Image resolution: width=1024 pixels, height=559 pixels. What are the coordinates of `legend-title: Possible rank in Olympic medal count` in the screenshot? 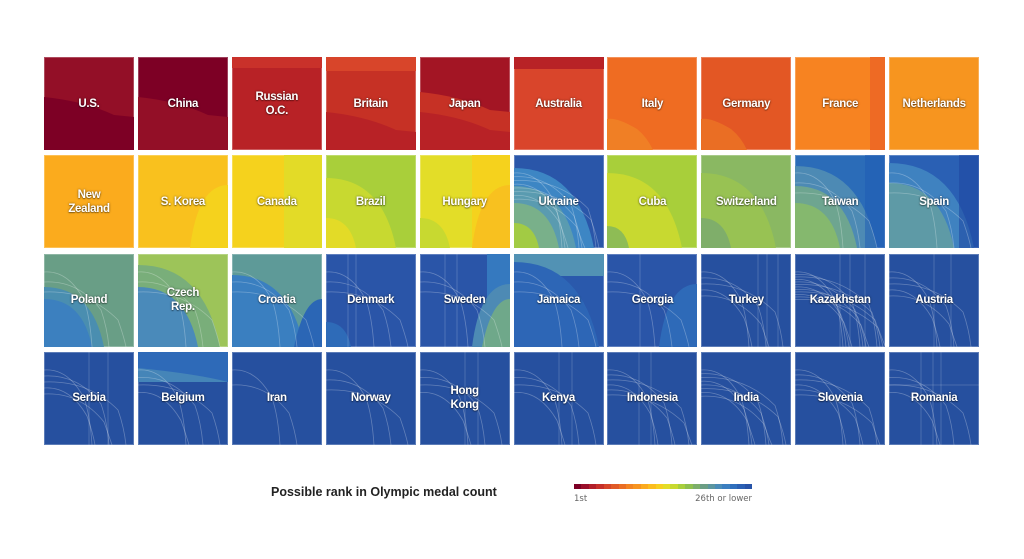 It's located at (384, 492).